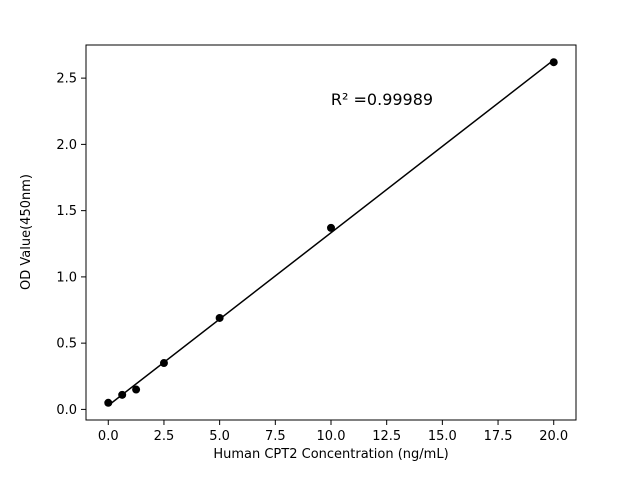 The width and height of the screenshot is (640, 480). What do you see at coordinates (275, 436) in the screenshot?
I see `x-tick-label: 7.5` at bounding box center [275, 436].